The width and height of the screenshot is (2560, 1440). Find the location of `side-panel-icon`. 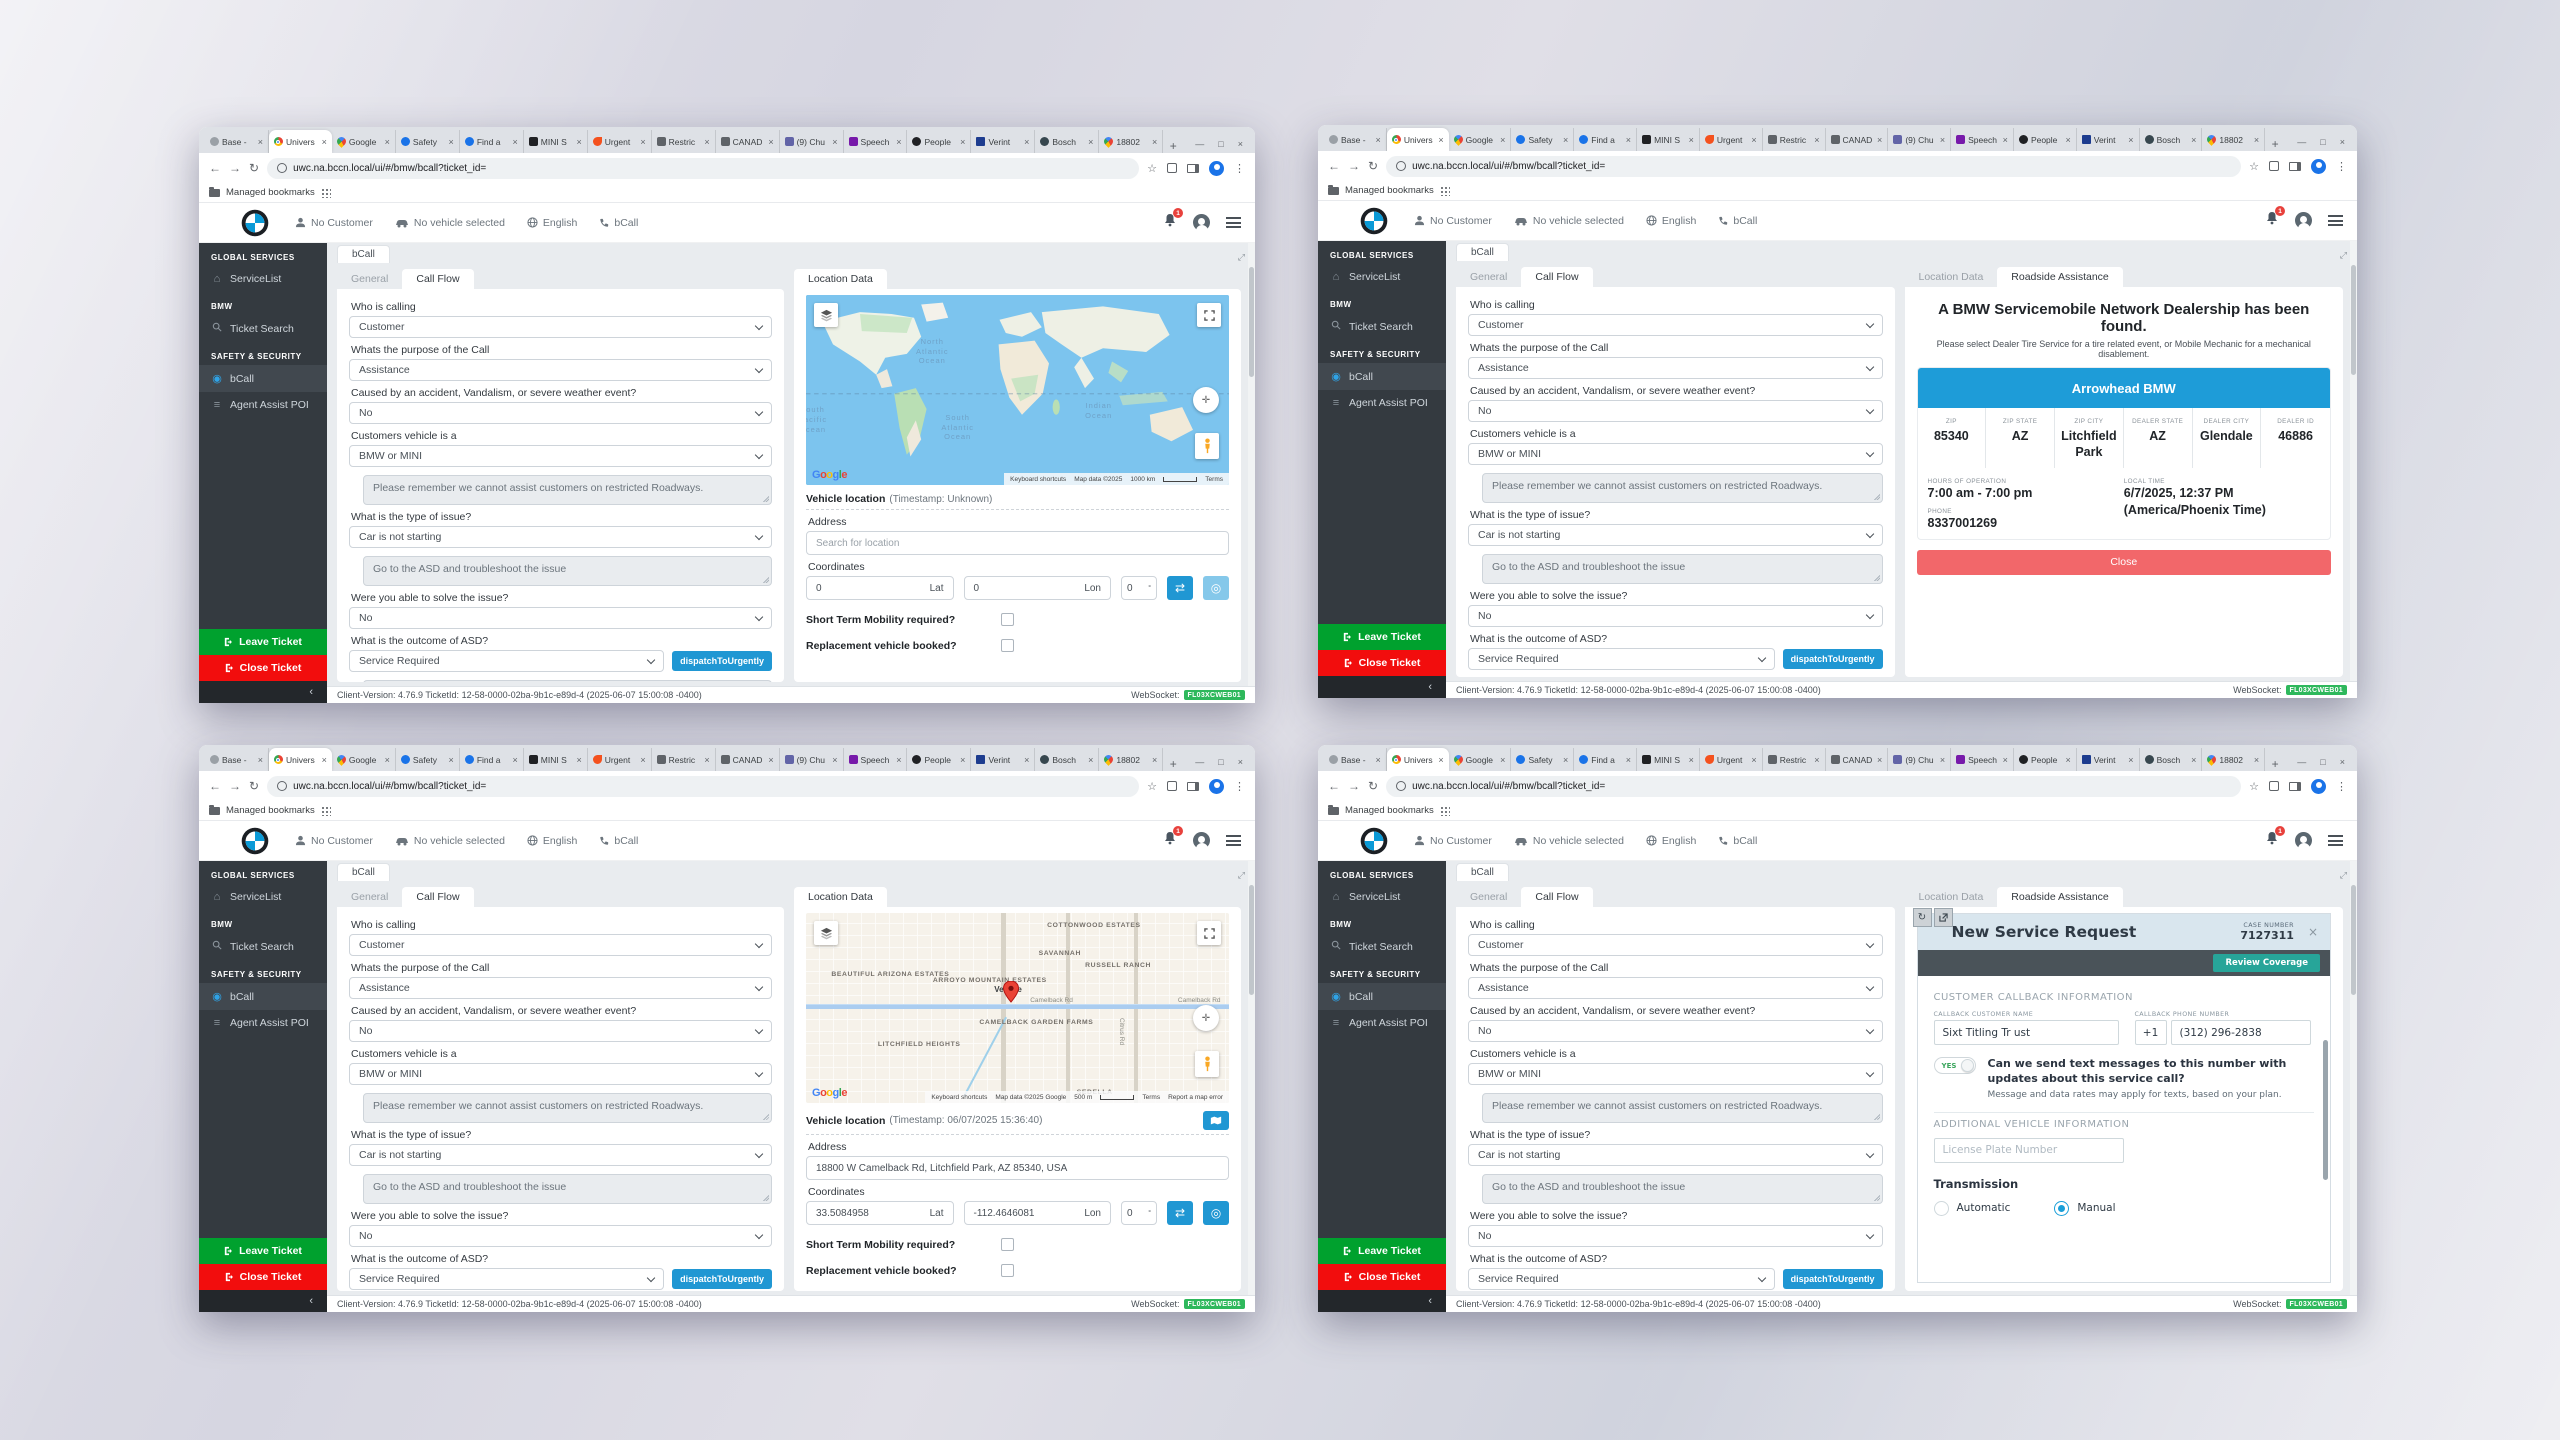

side-panel-icon is located at coordinates (1193, 168).